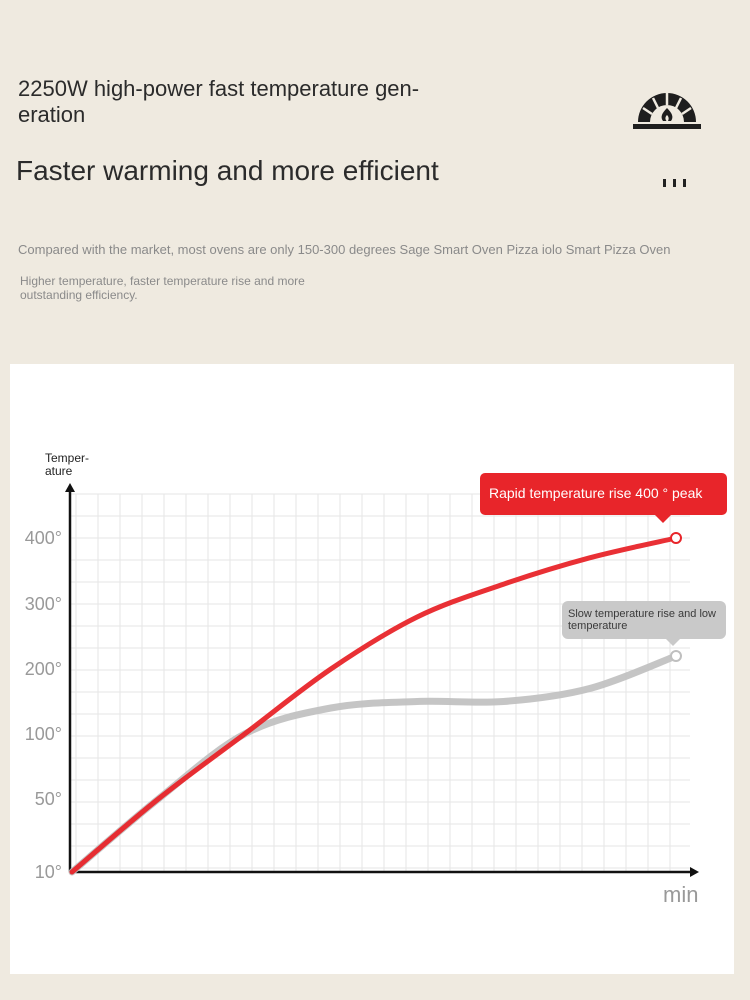  Describe the element at coordinates (667, 111) in the screenshot. I see `pizza-oven-flame-icon` at that location.